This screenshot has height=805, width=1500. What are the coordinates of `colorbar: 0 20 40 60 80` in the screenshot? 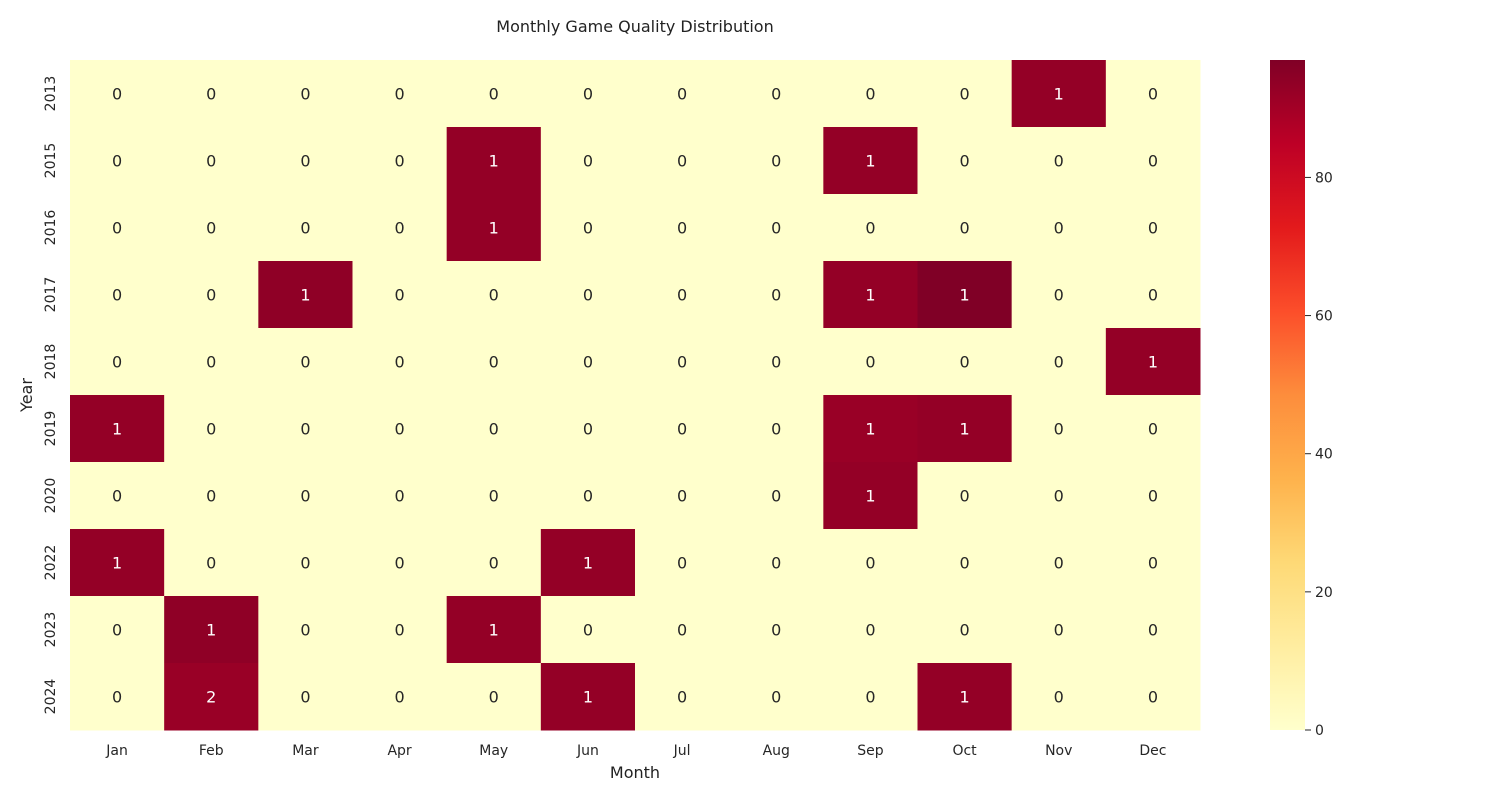 It's located at (1301, 399).